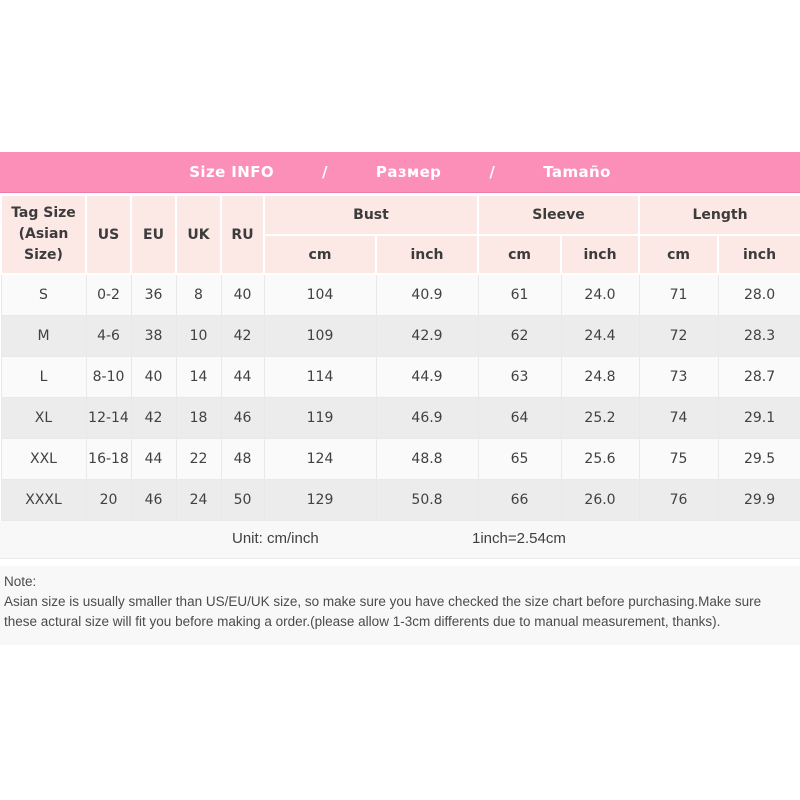  I want to click on cell-ru: 42, so click(242, 336).